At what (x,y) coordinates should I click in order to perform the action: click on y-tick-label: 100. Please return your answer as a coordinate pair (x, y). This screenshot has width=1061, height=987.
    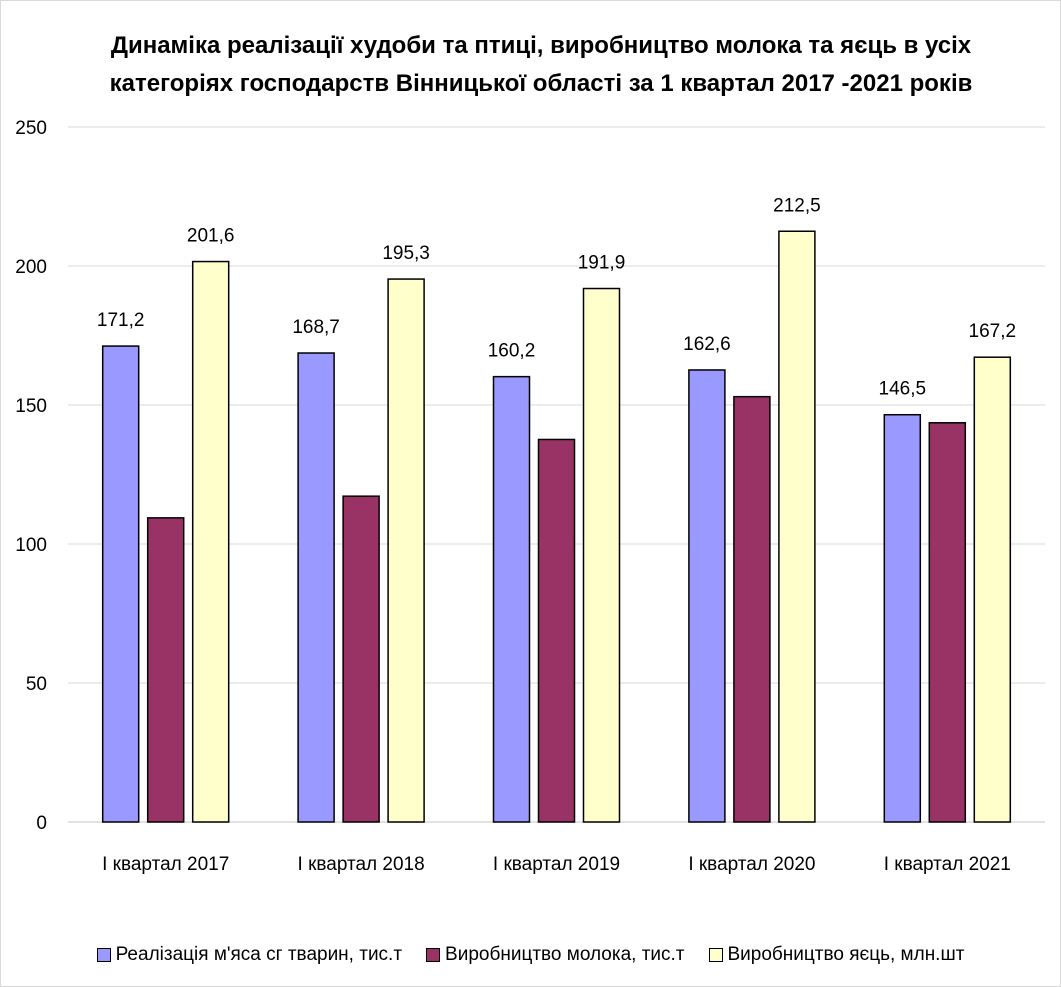
    Looking at the image, I should click on (31, 545).